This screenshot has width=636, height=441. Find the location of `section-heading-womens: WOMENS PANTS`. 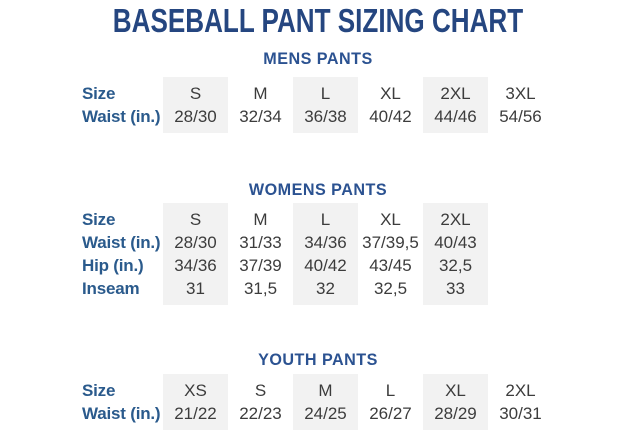

section-heading-womens: WOMENS PANTS is located at coordinates (318, 189).